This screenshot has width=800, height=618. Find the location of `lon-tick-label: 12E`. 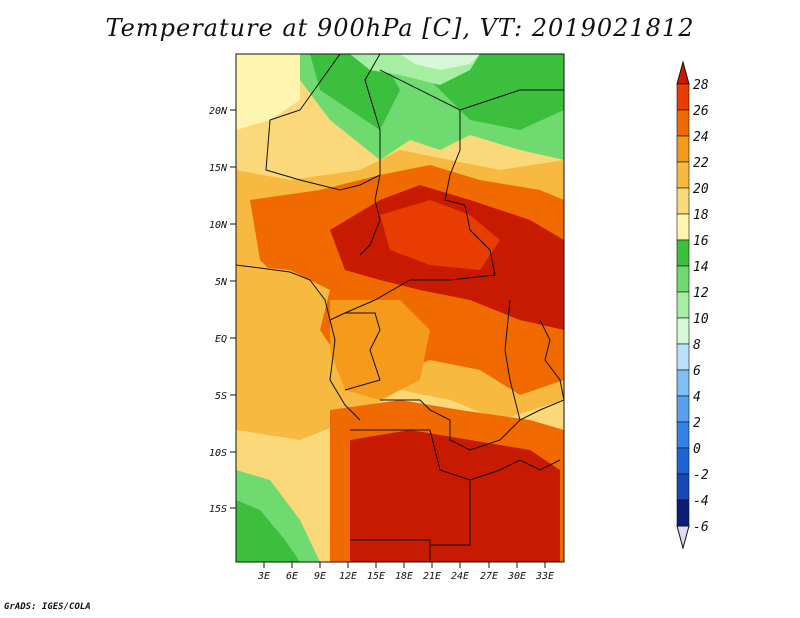

lon-tick-label: 12E is located at coordinates (348, 576).